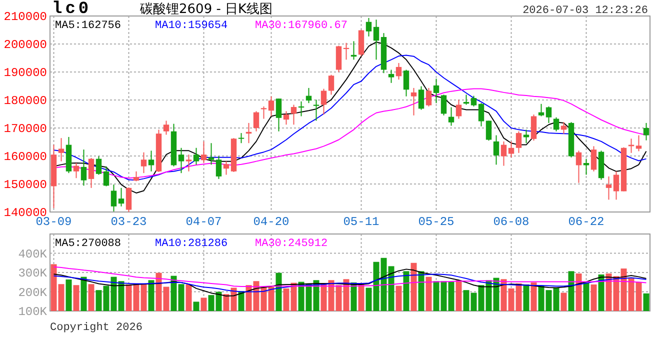  What do you see at coordinates (25, 45) in the screenshot?
I see `y-tick-label: 200000` at bounding box center [25, 45].